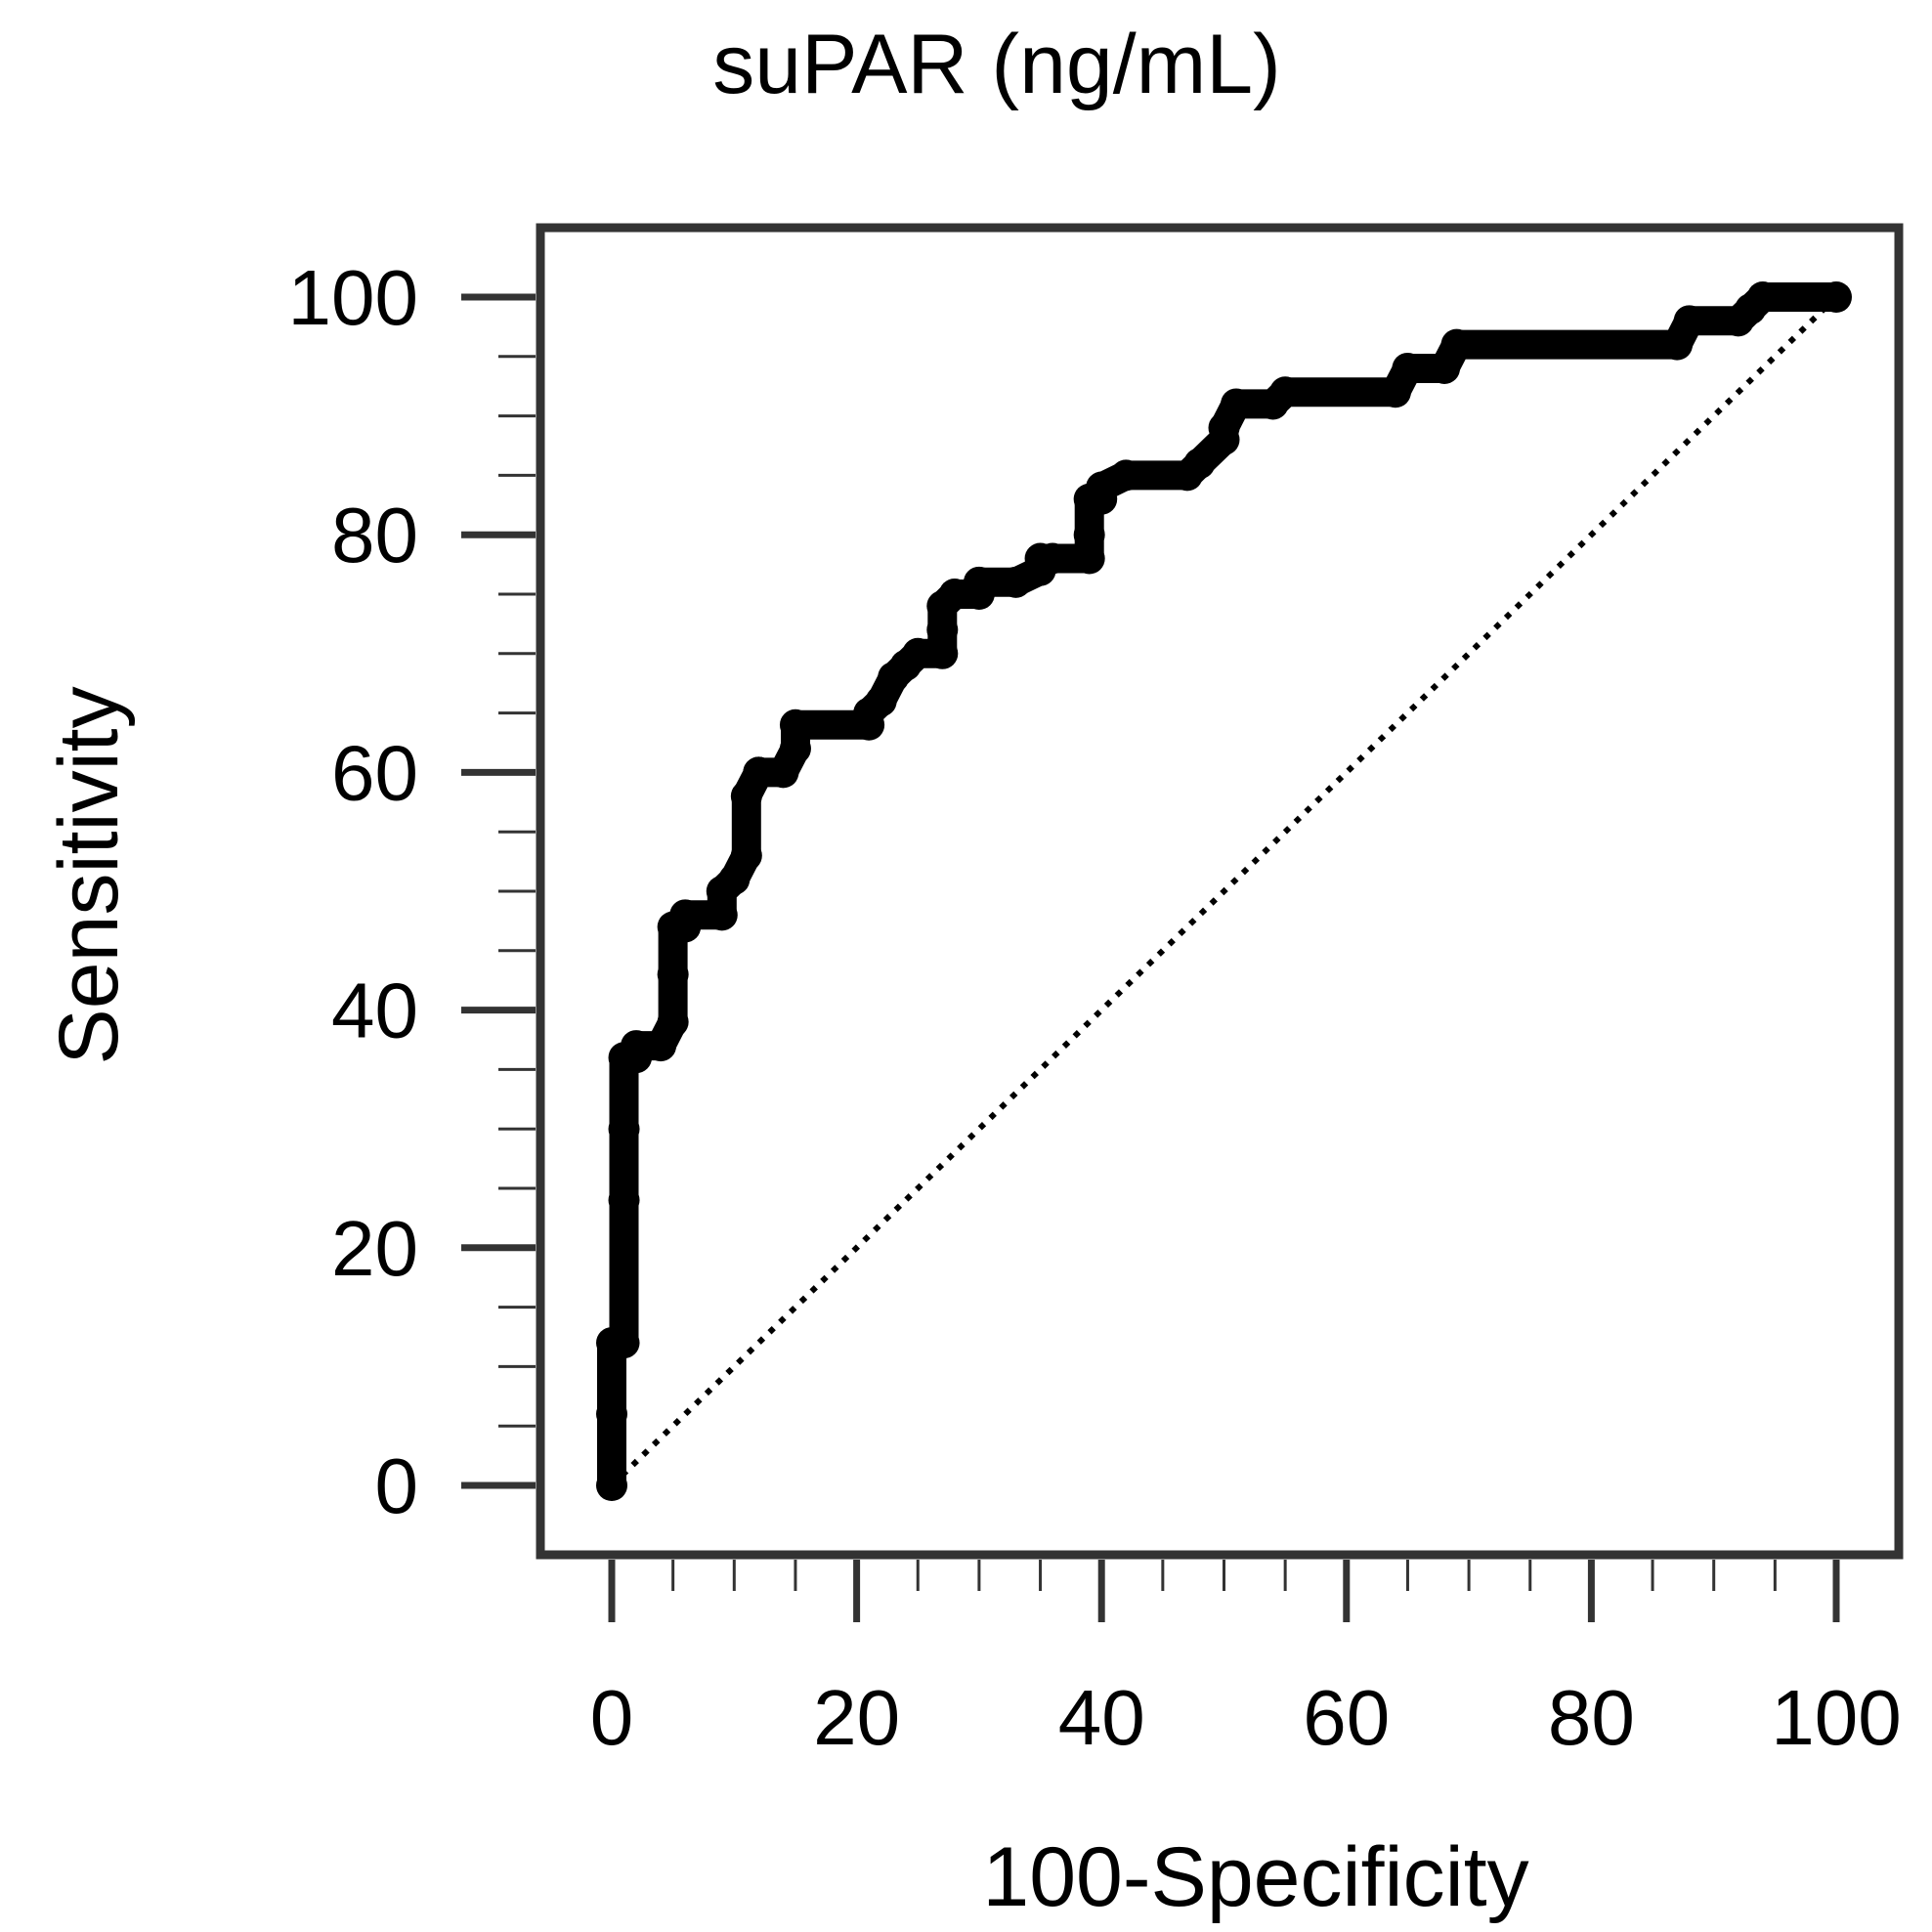  What do you see at coordinates (375, 1011) in the screenshot?
I see `y-tick-label: 40` at bounding box center [375, 1011].